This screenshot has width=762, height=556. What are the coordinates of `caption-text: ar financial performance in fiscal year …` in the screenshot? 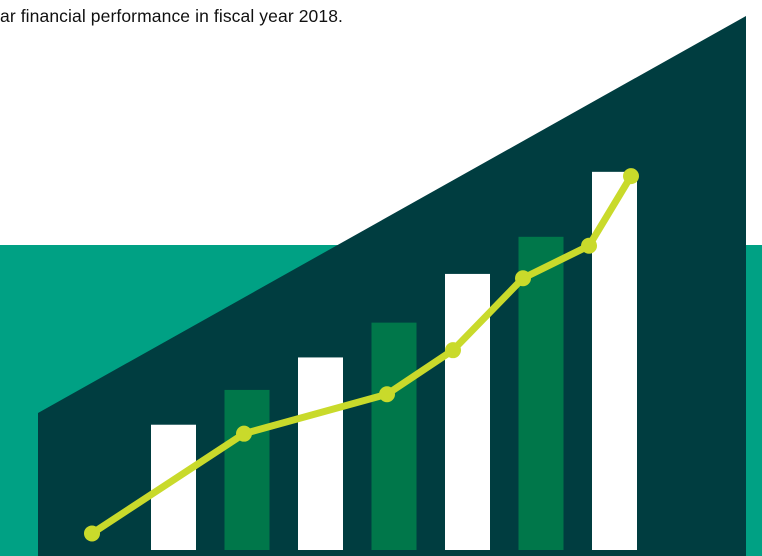 It's located at (172, 16).